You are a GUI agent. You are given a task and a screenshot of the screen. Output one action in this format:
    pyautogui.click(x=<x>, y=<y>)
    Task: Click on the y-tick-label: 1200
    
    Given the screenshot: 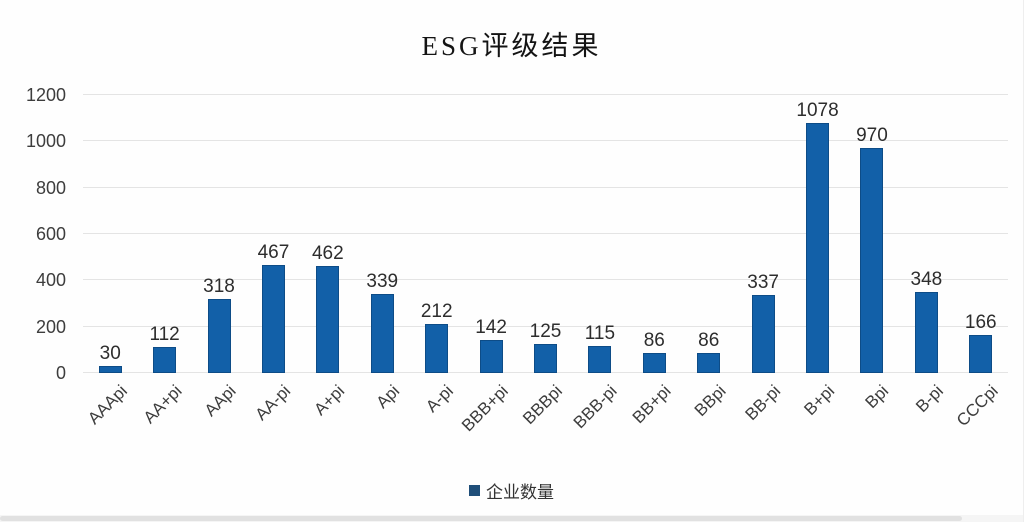 What is the action you would take?
    pyautogui.click(x=45, y=95)
    